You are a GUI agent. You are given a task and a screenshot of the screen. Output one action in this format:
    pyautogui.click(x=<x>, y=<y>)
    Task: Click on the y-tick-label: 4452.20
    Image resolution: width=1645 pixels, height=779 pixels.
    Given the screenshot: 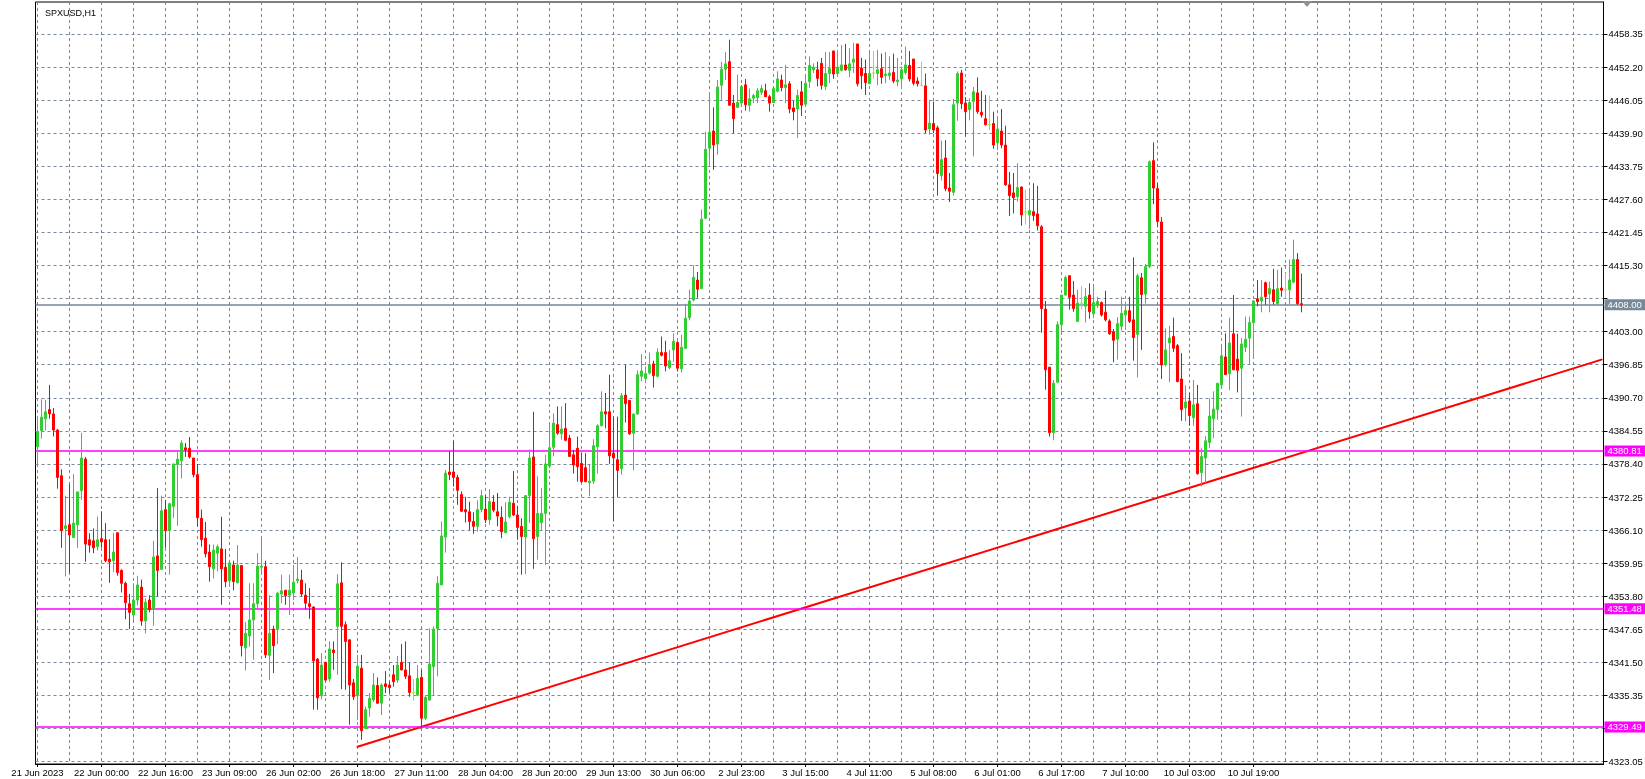 What is the action you would take?
    pyautogui.click(x=1625, y=67)
    